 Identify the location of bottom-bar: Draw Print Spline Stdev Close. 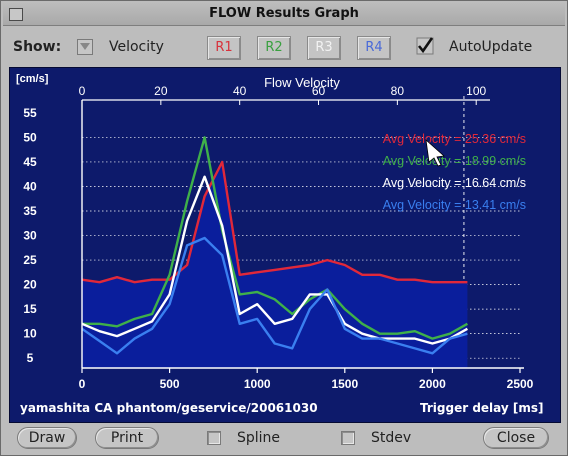
(284, 439).